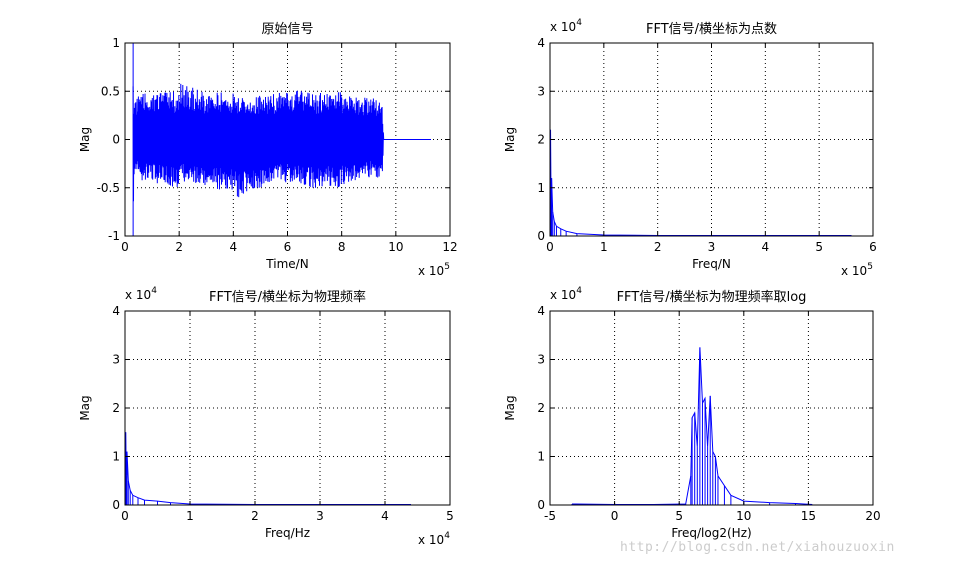 This screenshot has width=965, height=567. I want to click on y-tick-label: -0.5, so click(108, 188).